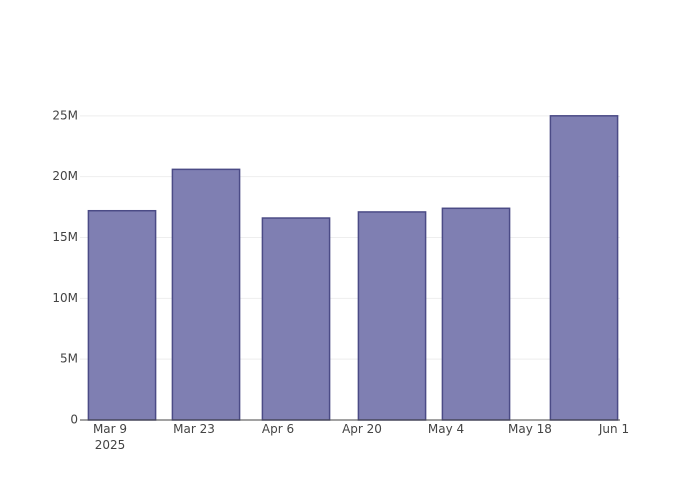 This screenshot has width=700, height=500. I want to click on x-tick-label-line: 2025, so click(110, 445).